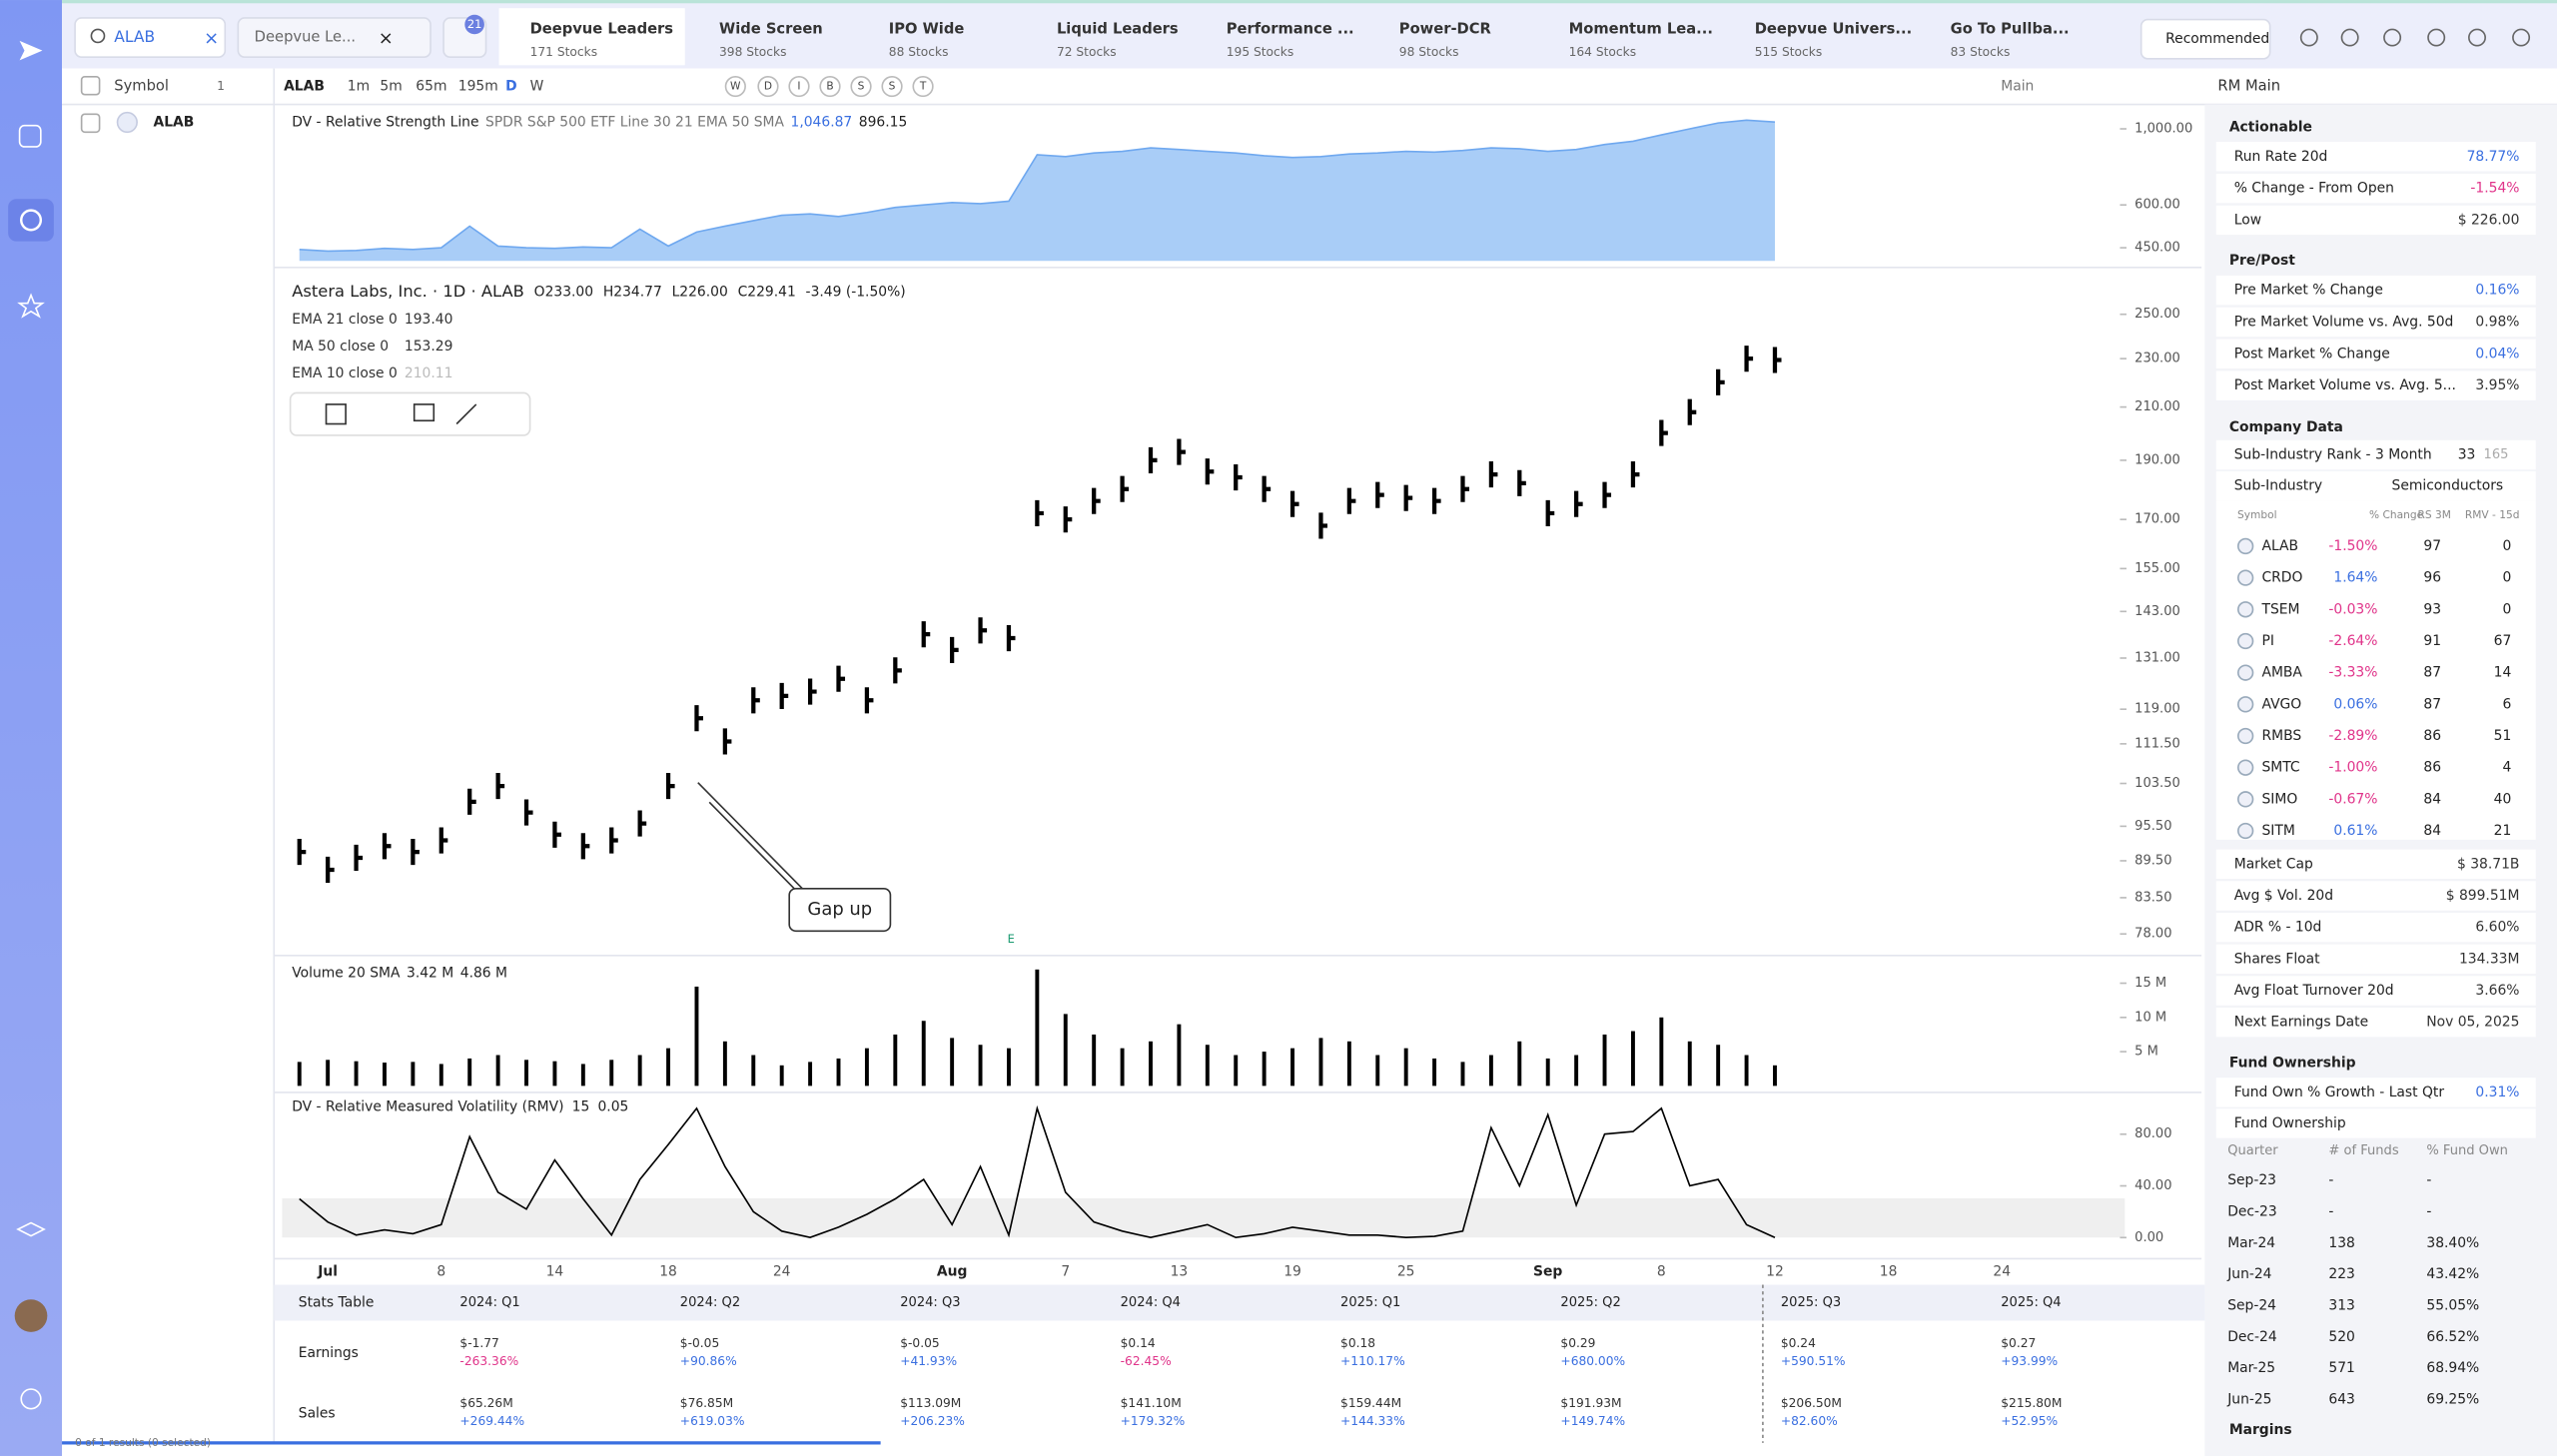 The image size is (2557, 1456). Describe the element at coordinates (2251, 1305) in the screenshot. I see `fund-cell: Sep-24` at that location.